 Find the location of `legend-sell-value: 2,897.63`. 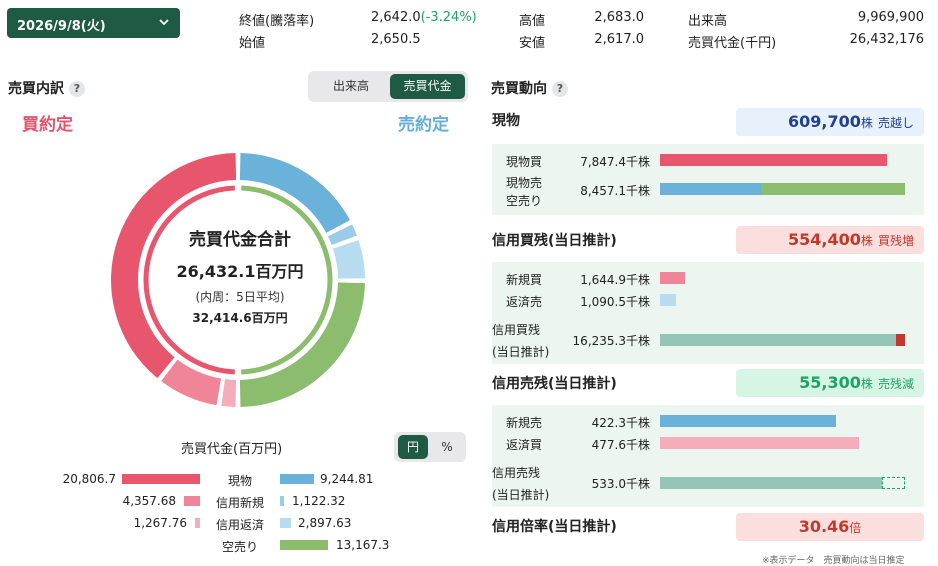

legend-sell-value: 2,897.63 is located at coordinates (325, 523).